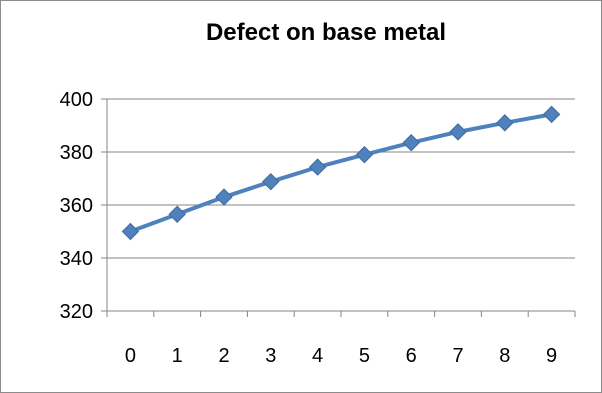 Image resolution: width=602 pixels, height=393 pixels. I want to click on x-tick-label-5: 5, so click(364, 356).